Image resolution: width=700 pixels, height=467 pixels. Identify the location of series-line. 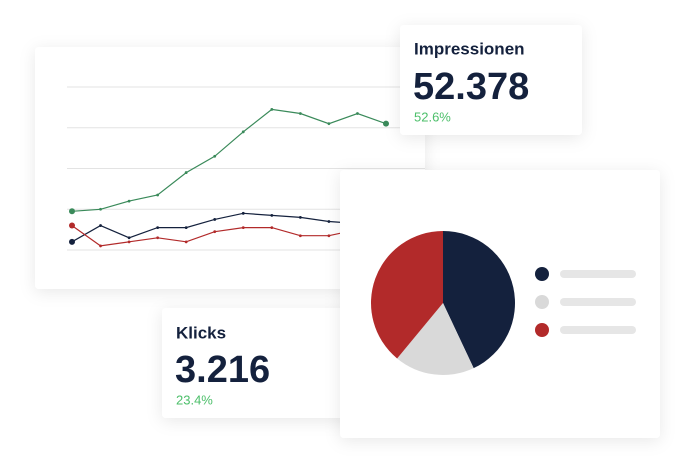
(229, 160).